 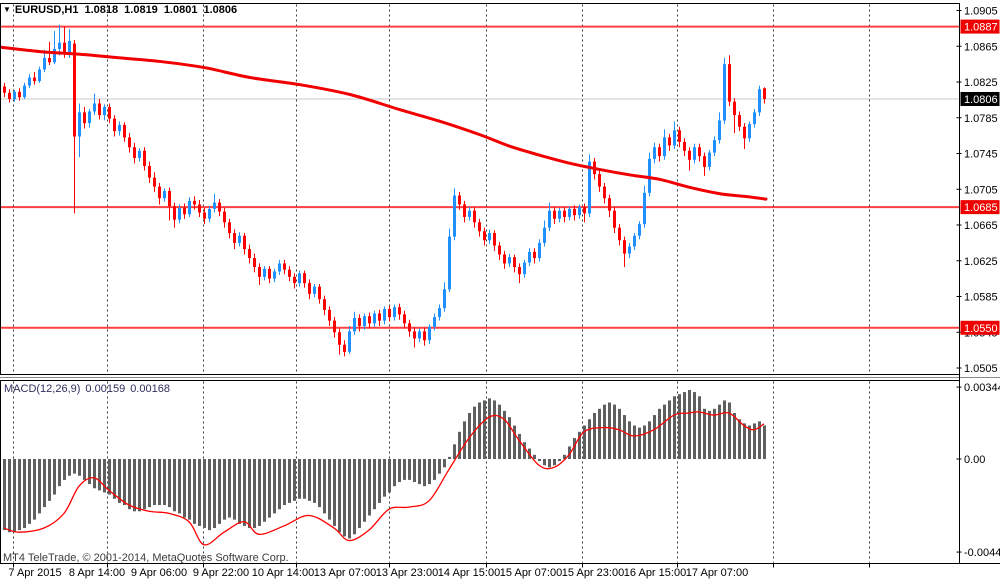 I want to click on level-price-badge, so click(x=980, y=26).